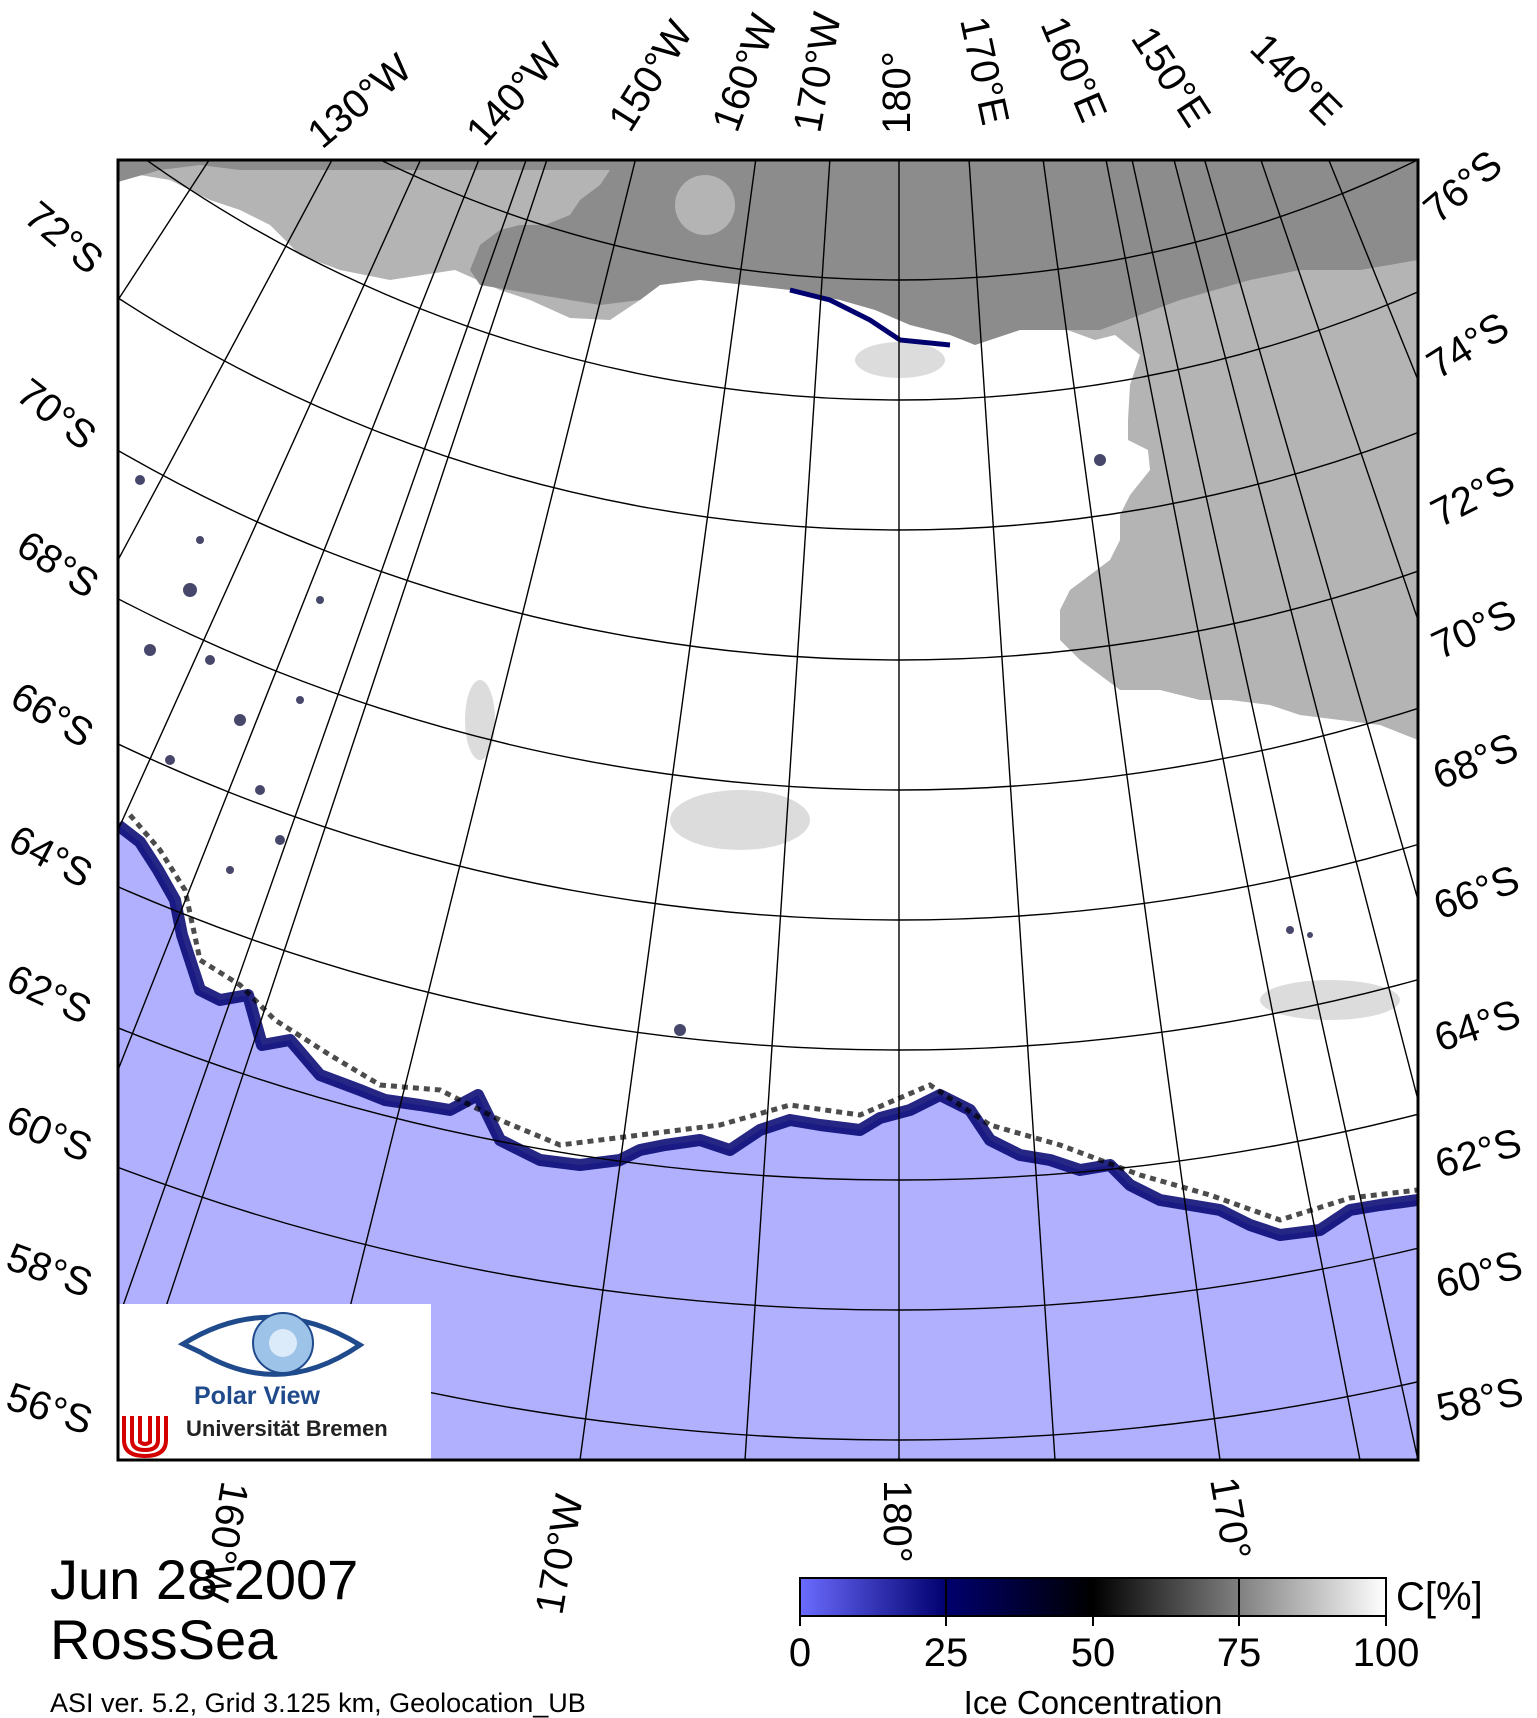  Describe the element at coordinates (946, 1653) in the screenshot. I see `colorbar-tick-25: 25` at that location.